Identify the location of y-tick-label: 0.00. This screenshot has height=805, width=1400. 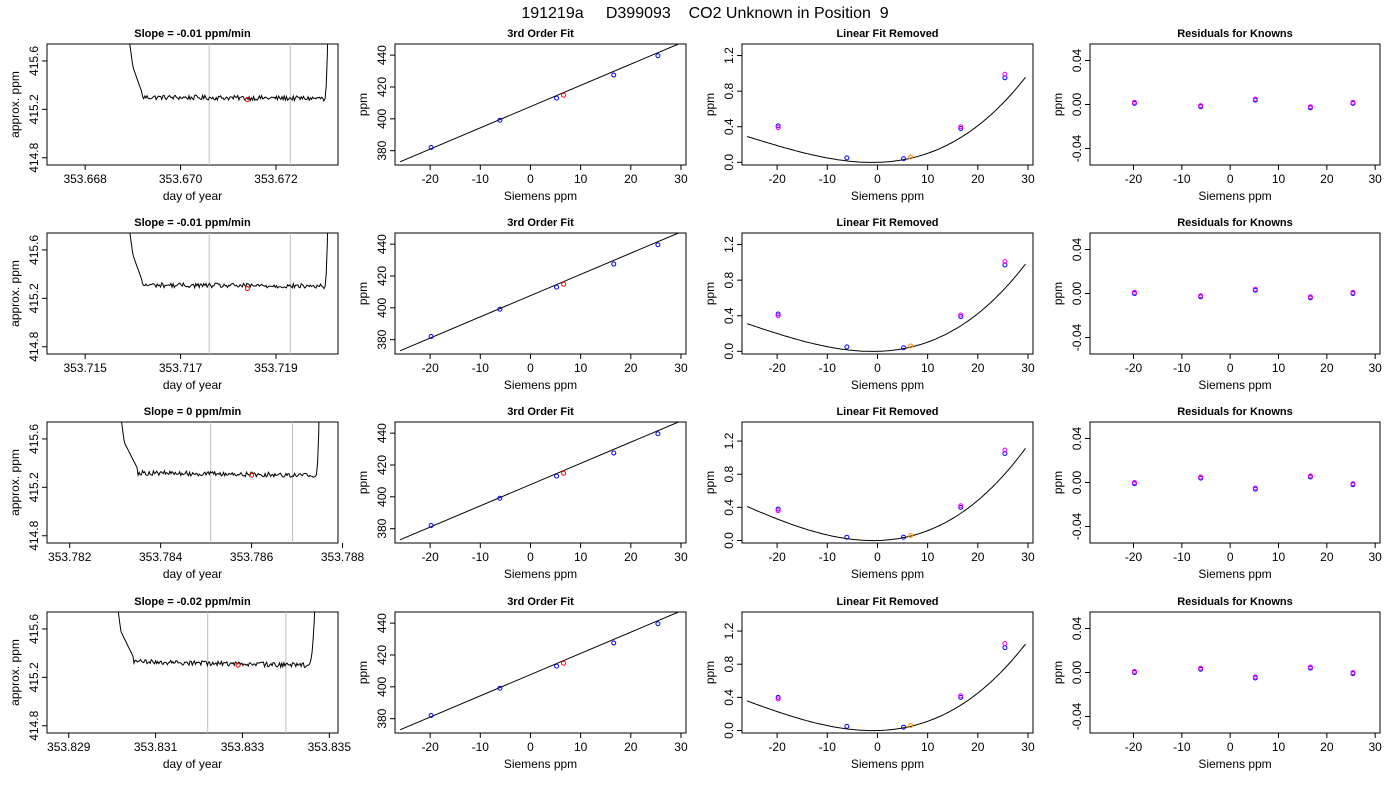
(1077, 104).